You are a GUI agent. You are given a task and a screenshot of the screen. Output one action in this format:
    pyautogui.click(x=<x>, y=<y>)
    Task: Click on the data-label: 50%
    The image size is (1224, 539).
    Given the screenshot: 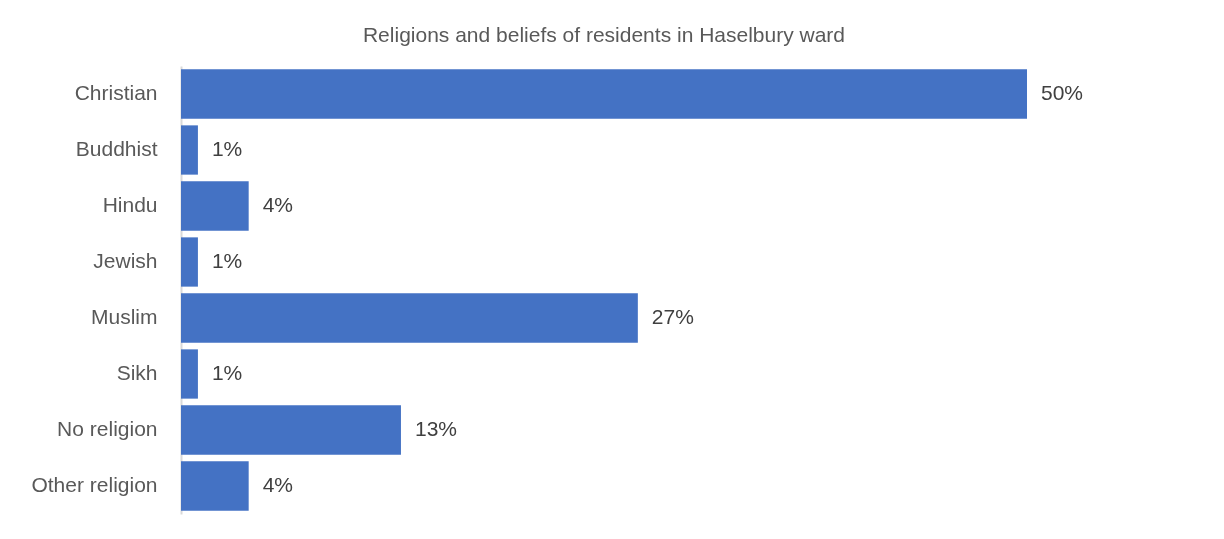 What is the action you would take?
    pyautogui.click(x=1062, y=92)
    